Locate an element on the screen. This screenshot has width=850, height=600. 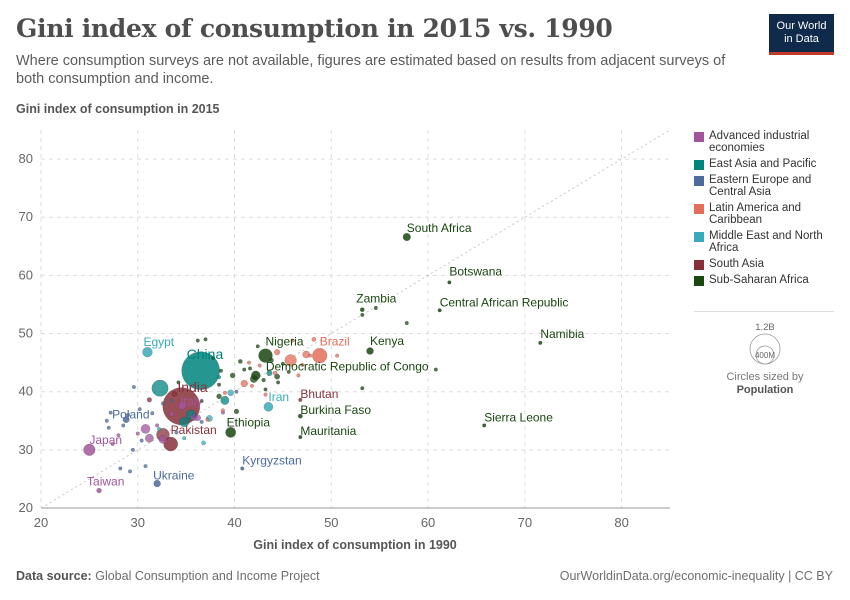
data-point-iran is located at coordinates (268, 407).